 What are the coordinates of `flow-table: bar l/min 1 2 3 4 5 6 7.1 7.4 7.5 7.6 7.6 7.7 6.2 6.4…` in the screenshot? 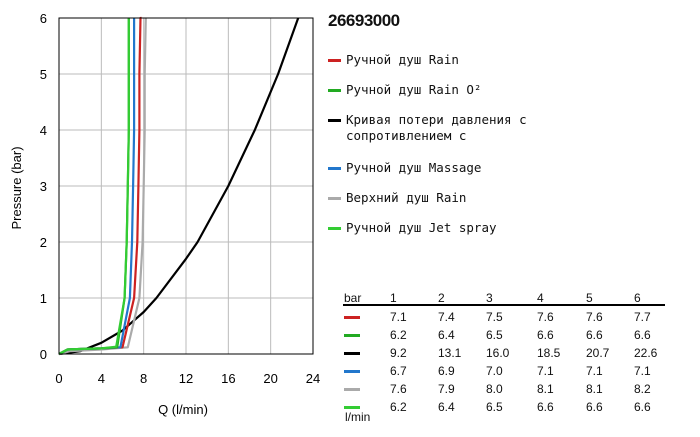 It's located at (504, 361).